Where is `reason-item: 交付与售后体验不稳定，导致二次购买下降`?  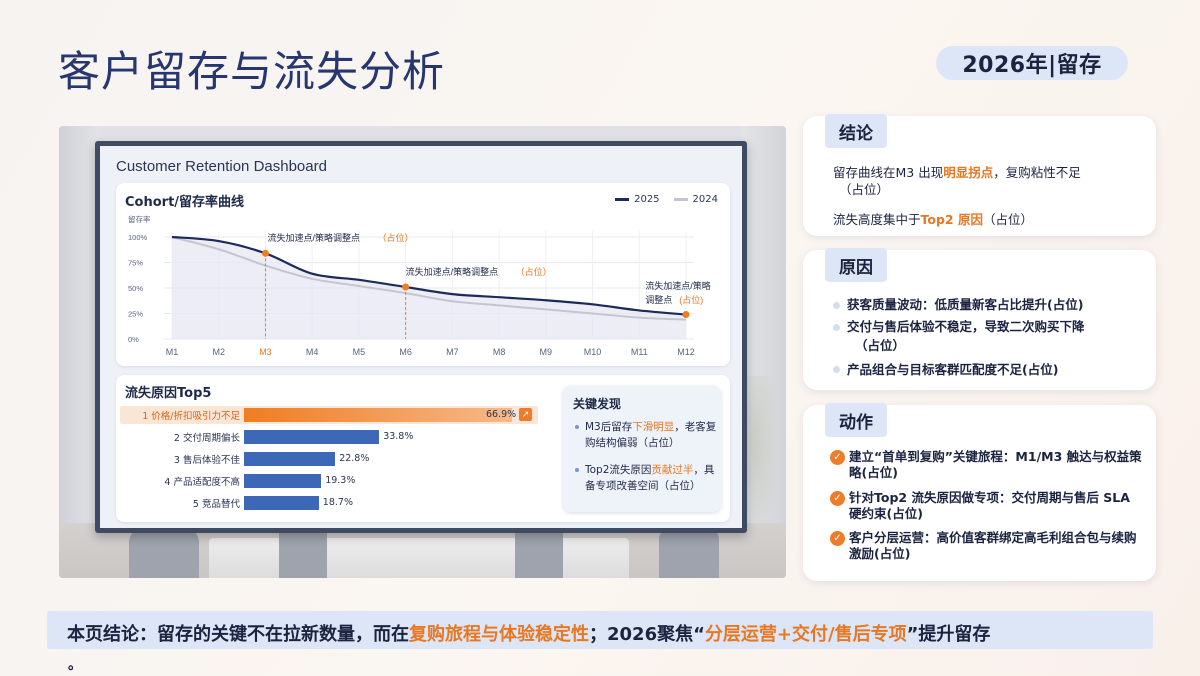 reason-item: 交付与售后体验不稳定，导致二次购买下降 is located at coordinates (966, 326).